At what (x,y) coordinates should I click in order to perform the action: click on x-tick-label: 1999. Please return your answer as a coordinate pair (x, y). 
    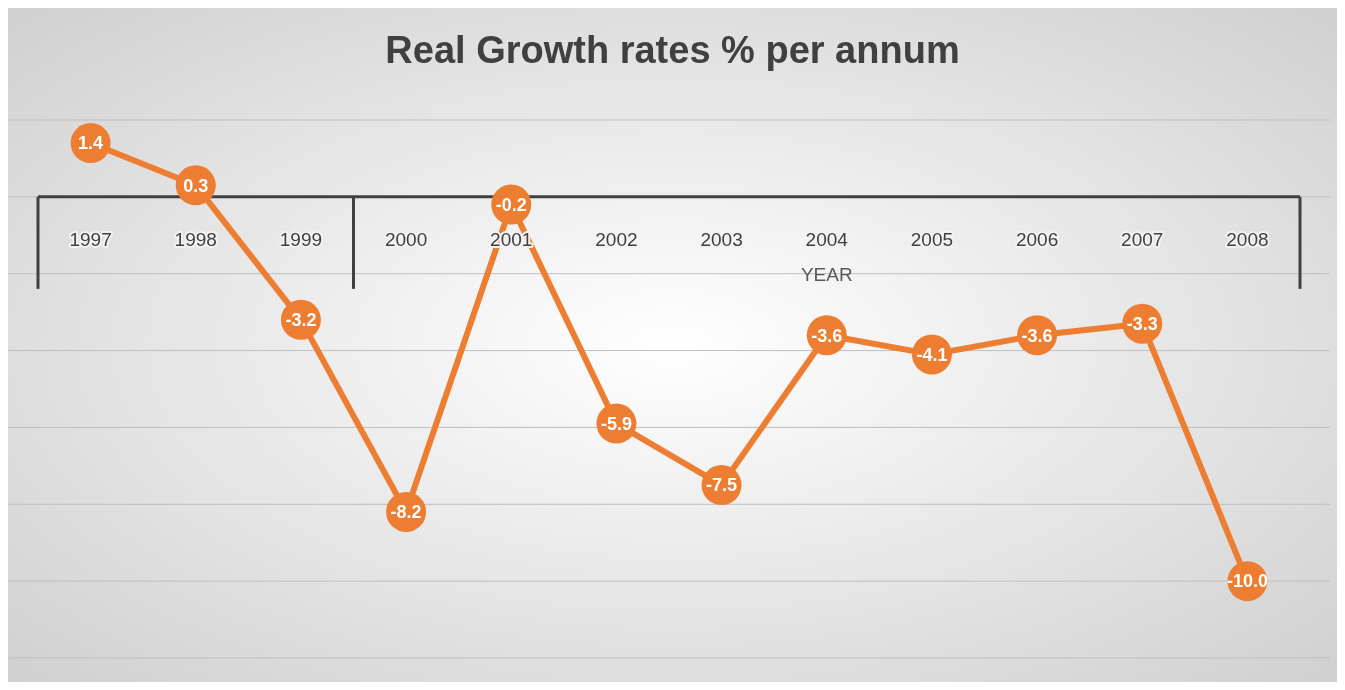
    Looking at the image, I should click on (301, 239).